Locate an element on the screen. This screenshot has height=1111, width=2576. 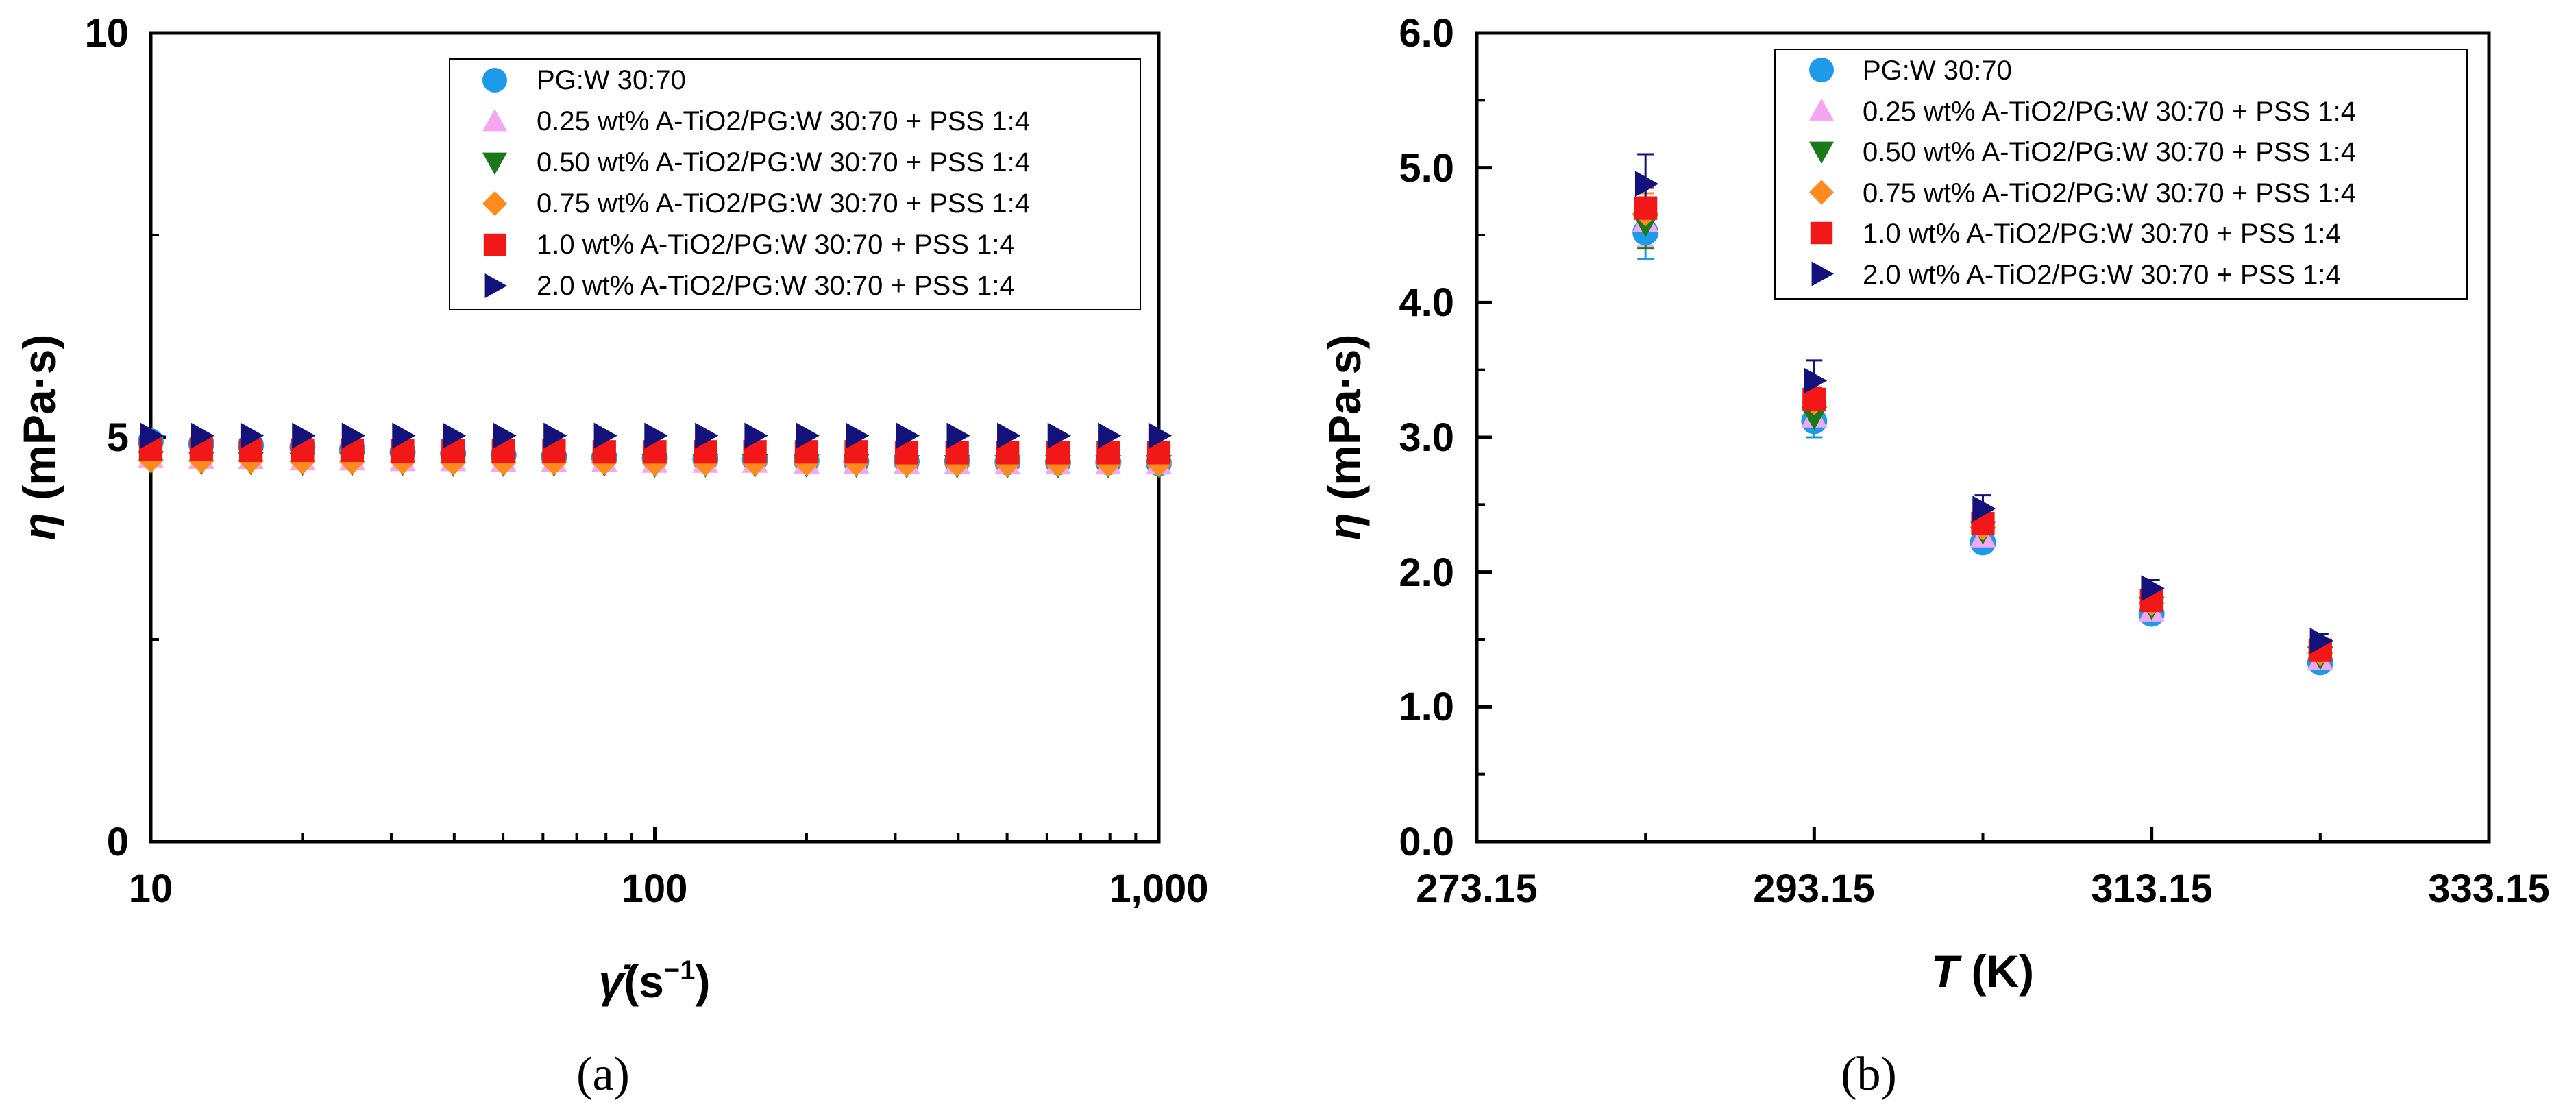
y-axis-symbol-a: η is located at coordinates (39, 527).